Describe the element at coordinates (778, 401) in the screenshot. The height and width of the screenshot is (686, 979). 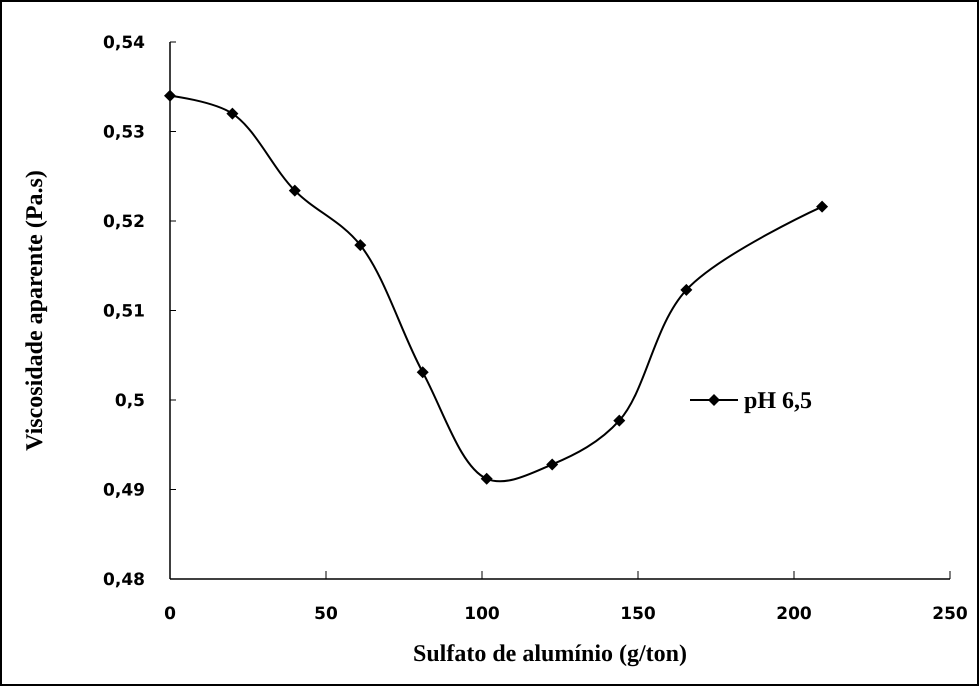
I see `legend-label: pH 6,5` at that location.